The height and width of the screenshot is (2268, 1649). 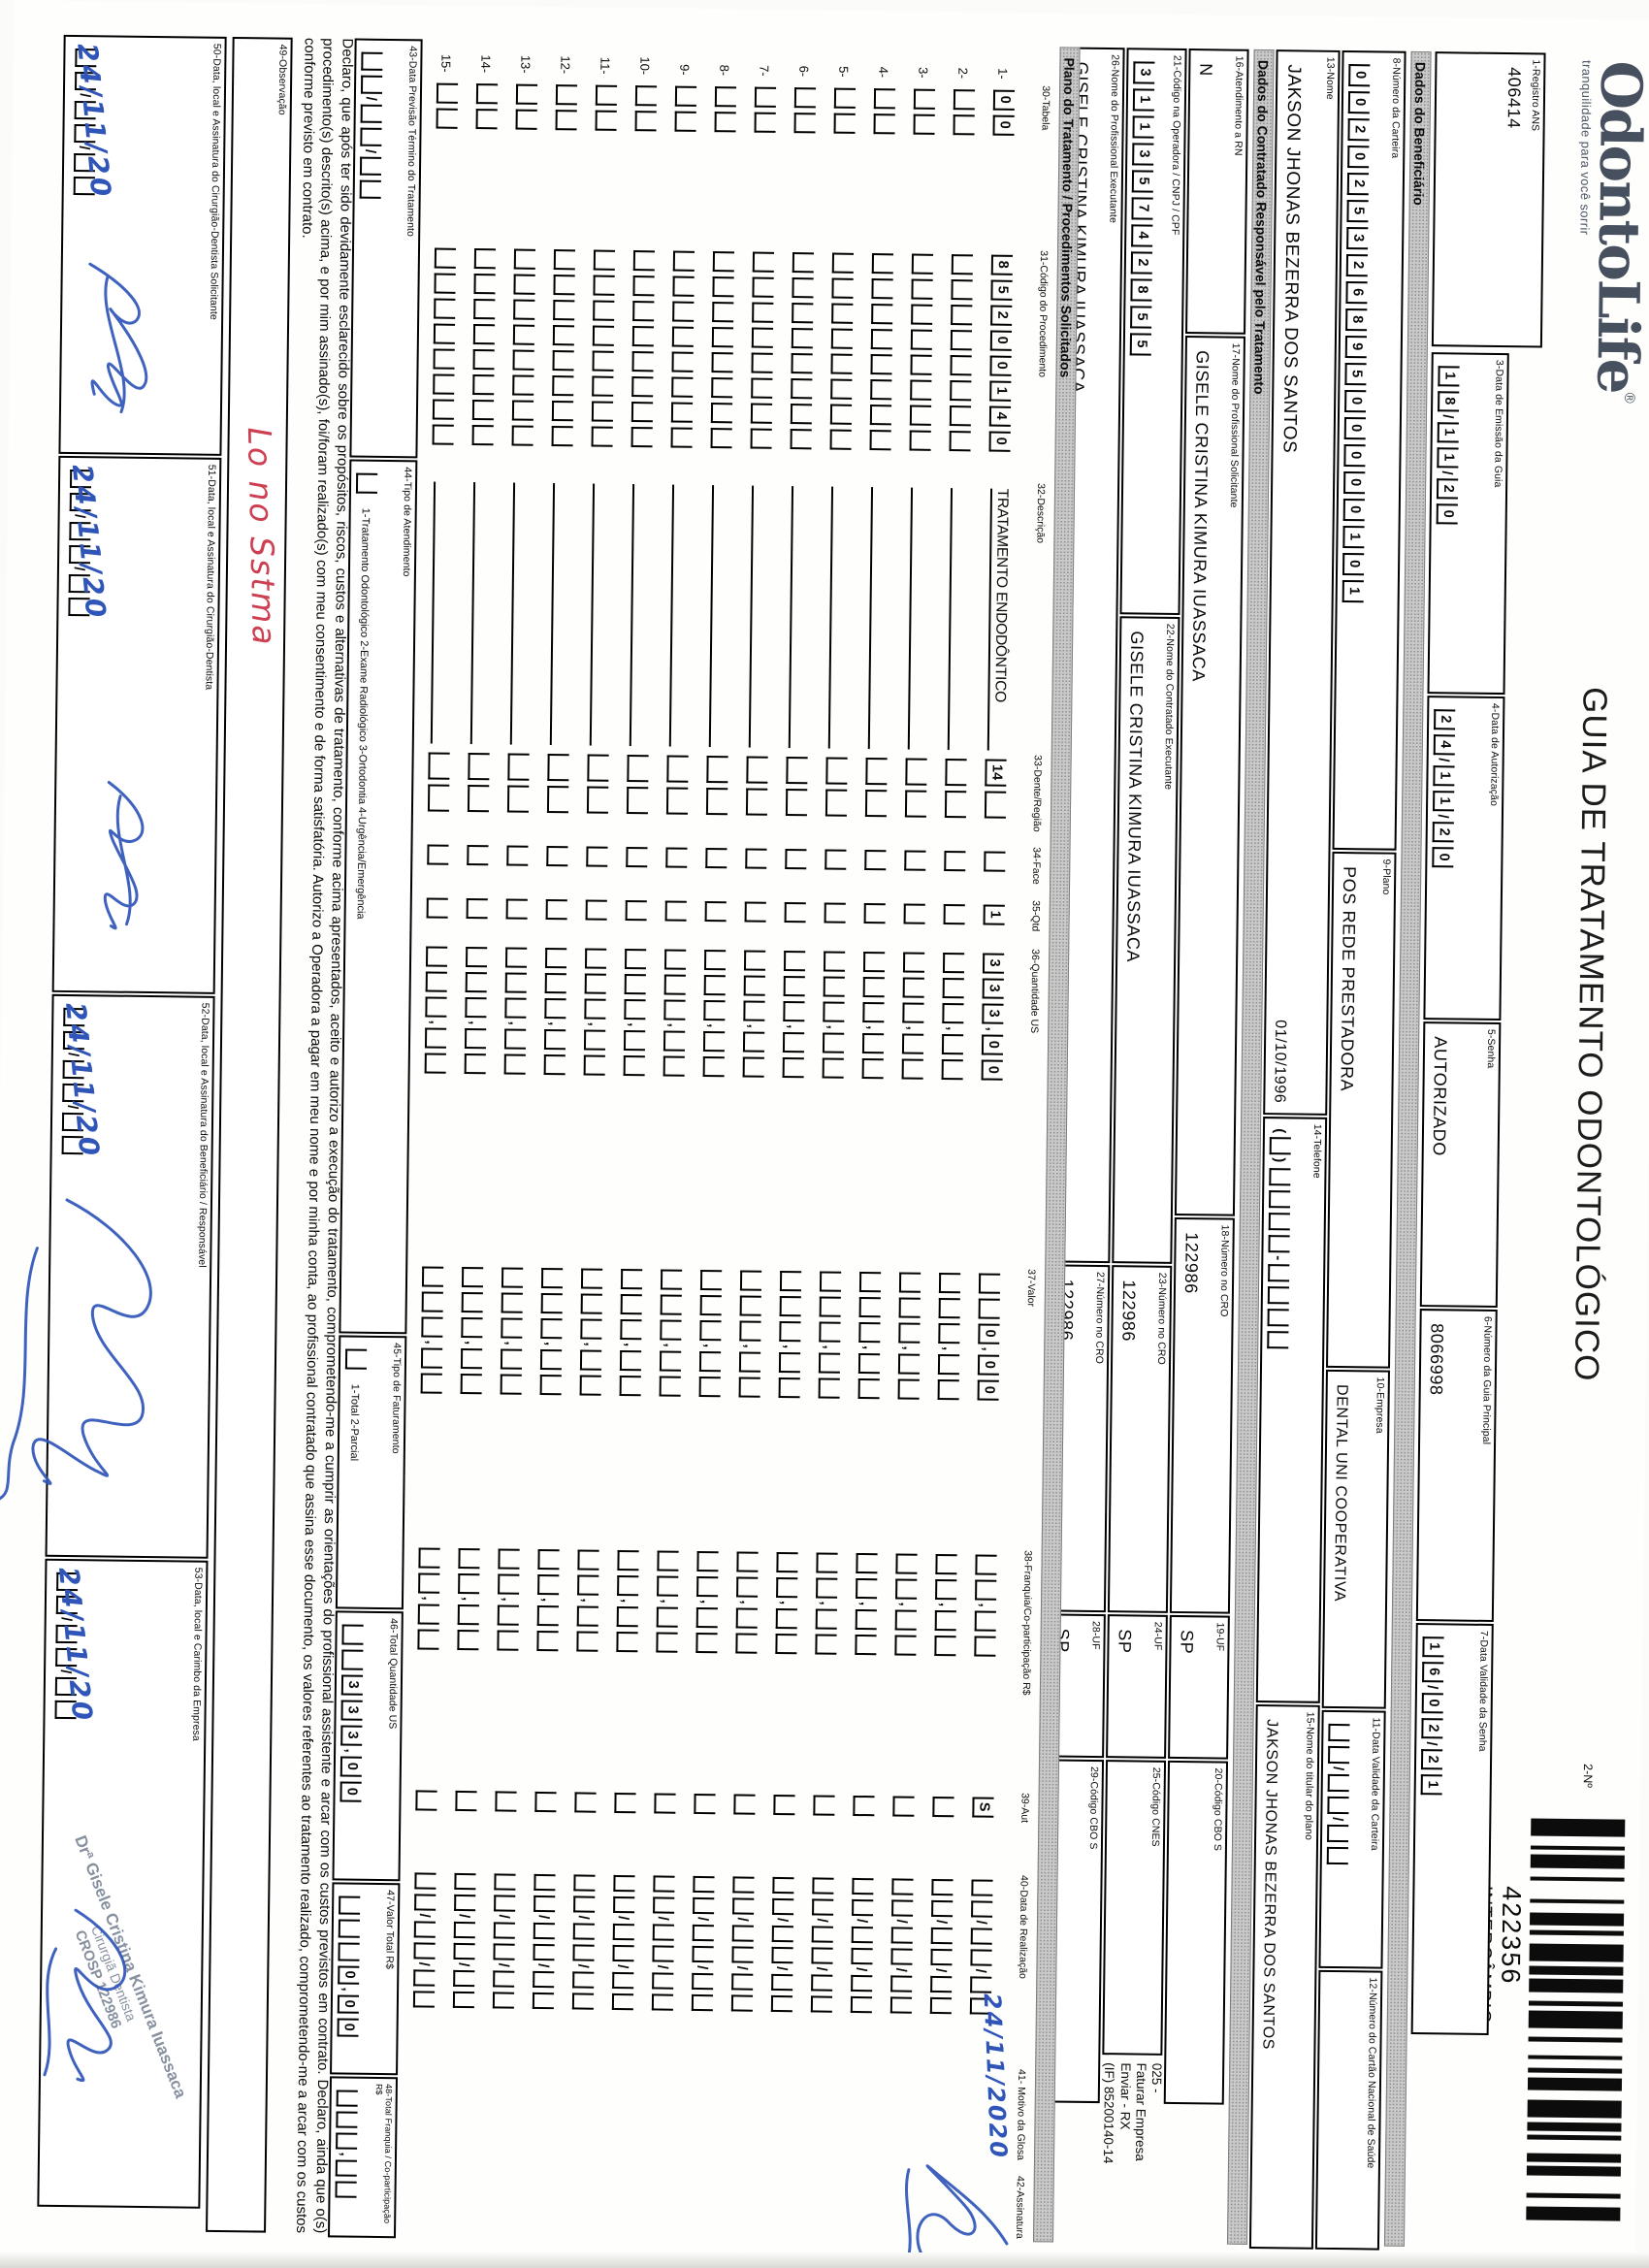 What do you see at coordinates (1035, 991) in the screenshot?
I see `table-column-header: 36-Quantidade US` at bounding box center [1035, 991].